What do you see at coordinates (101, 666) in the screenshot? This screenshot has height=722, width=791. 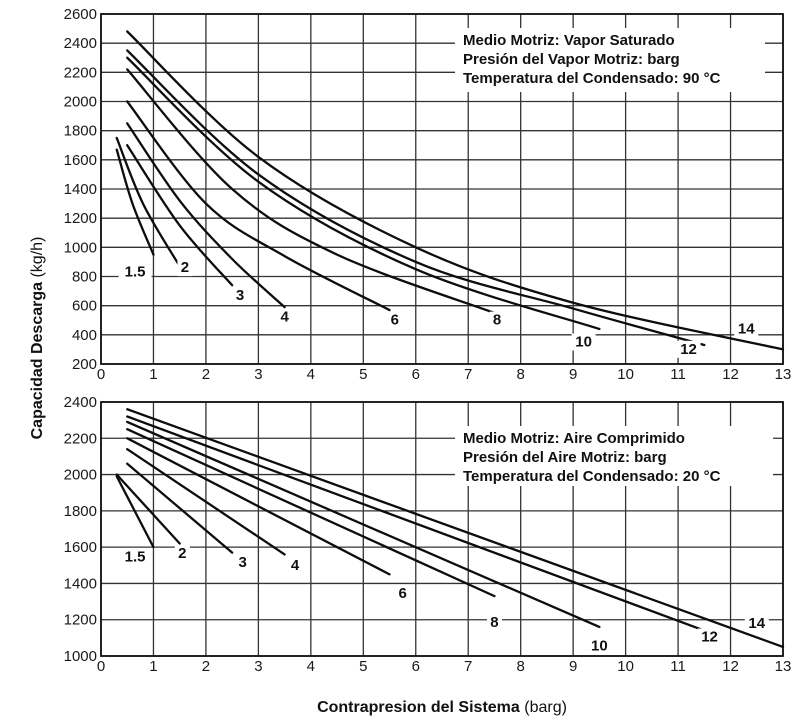 I see `bottom-xtick-label: 0` at bounding box center [101, 666].